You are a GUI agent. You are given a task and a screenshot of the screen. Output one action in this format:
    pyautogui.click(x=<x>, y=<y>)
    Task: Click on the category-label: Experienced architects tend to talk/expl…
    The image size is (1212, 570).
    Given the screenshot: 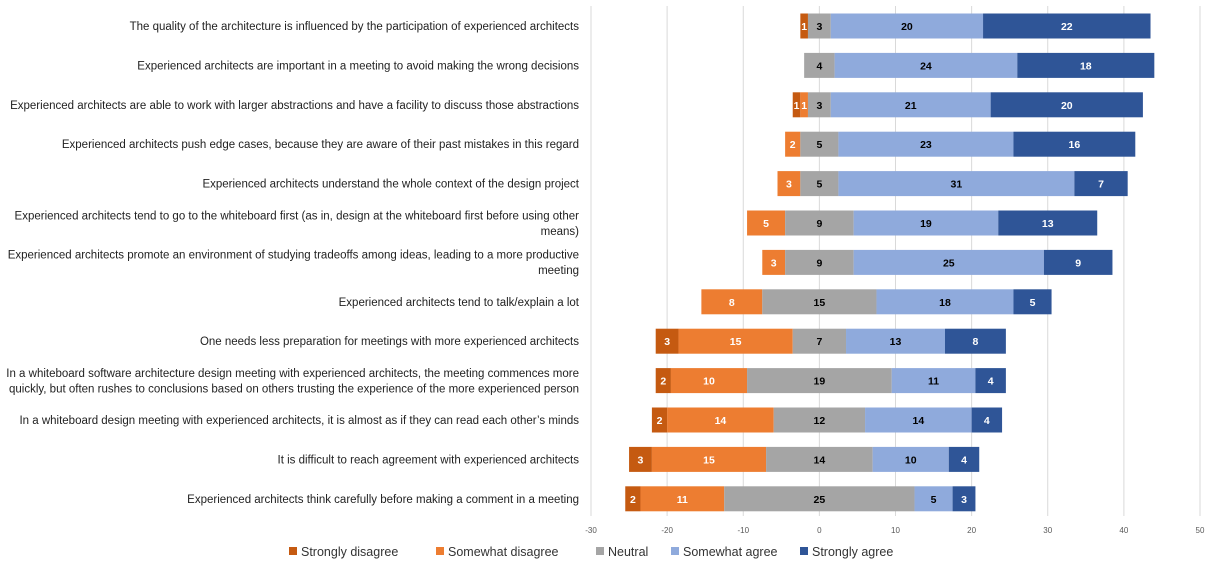 What is the action you would take?
    pyautogui.click(x=459, y=303)
    